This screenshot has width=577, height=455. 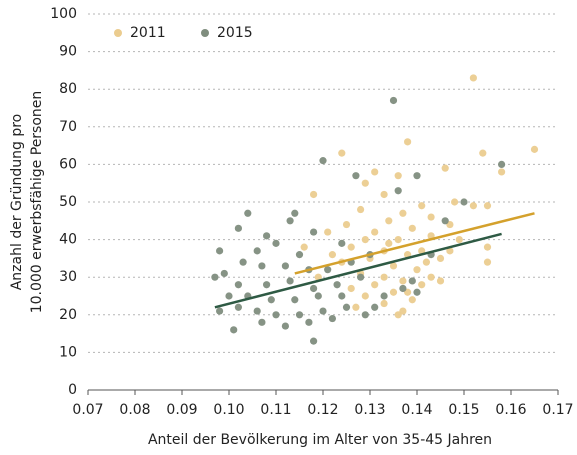 I want to click on y-tick-label: 20, so click(x=68, y=315).